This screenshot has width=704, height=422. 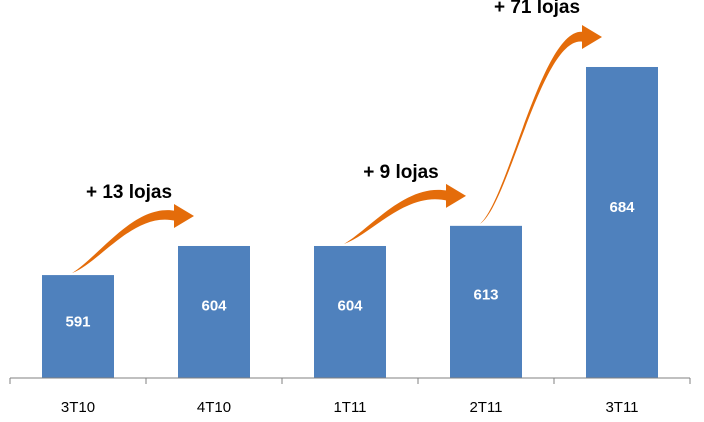 I want to click on annotation-text: + 13 lojas, so click(x=129, y=192).